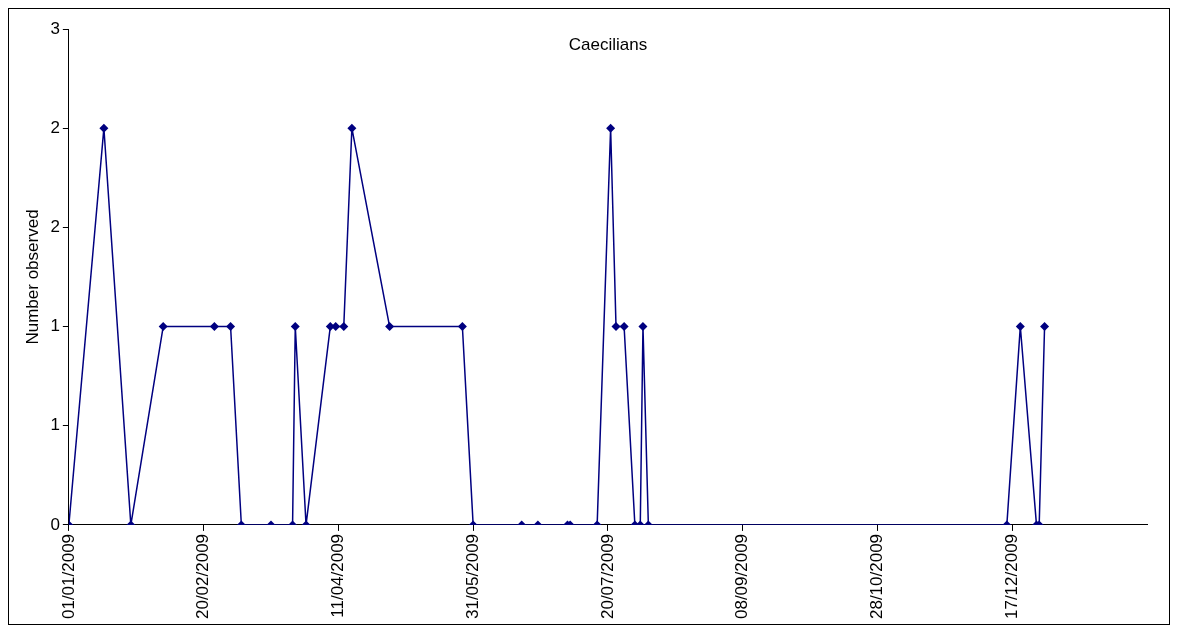 This screenshot has height=633, width=1179. Describe the element at coordinates (877, 576) in the screenshot. I see `x-tick-label: 28/10/2009` at that location.